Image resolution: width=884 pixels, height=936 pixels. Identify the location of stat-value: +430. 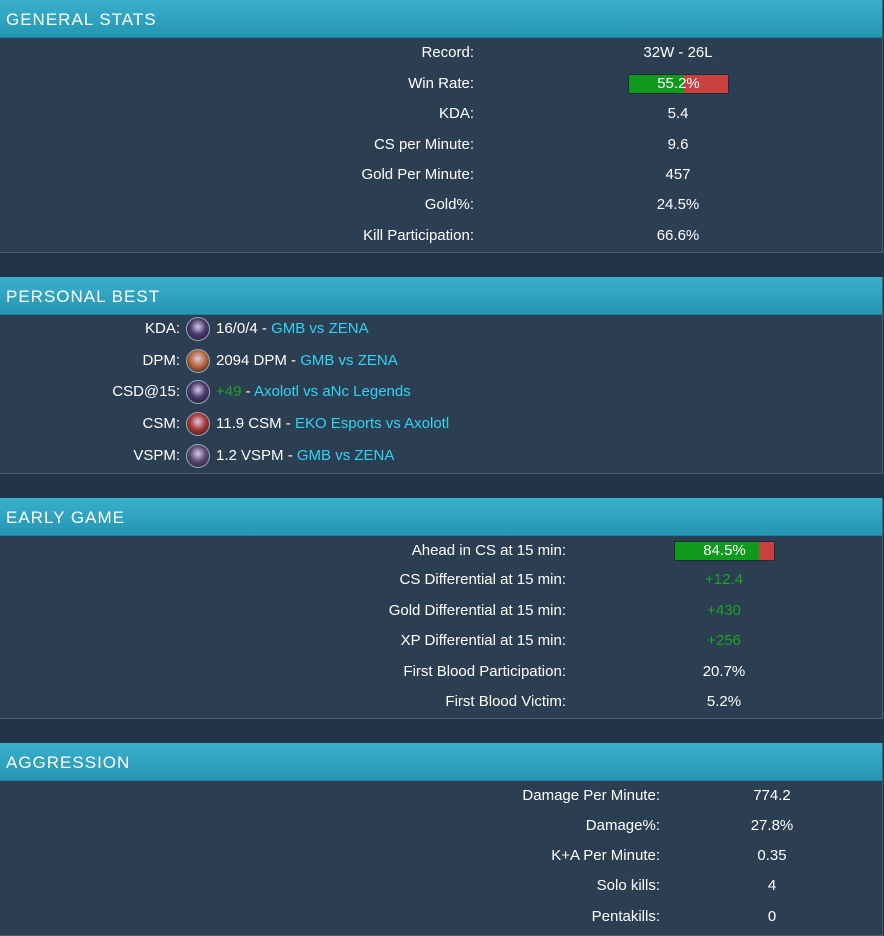
(724, 610).